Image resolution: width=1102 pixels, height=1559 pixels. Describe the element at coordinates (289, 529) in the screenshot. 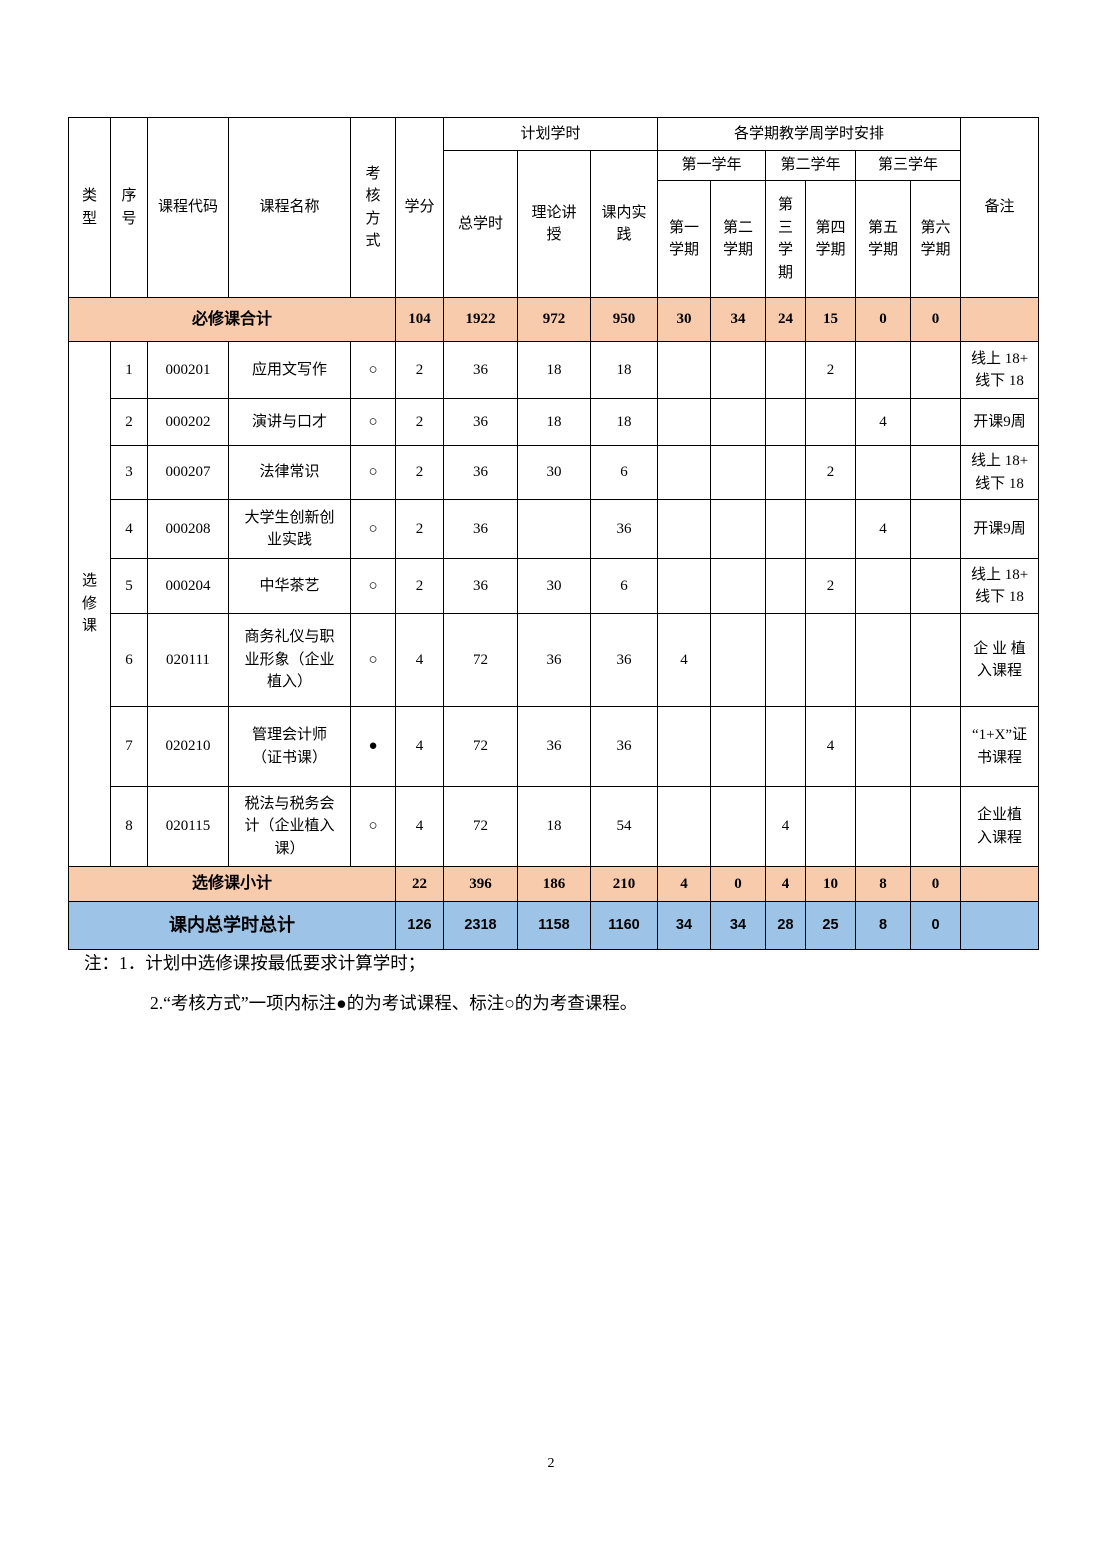

I see `cell-course-name: 大学生创新创 业实践` at that location.